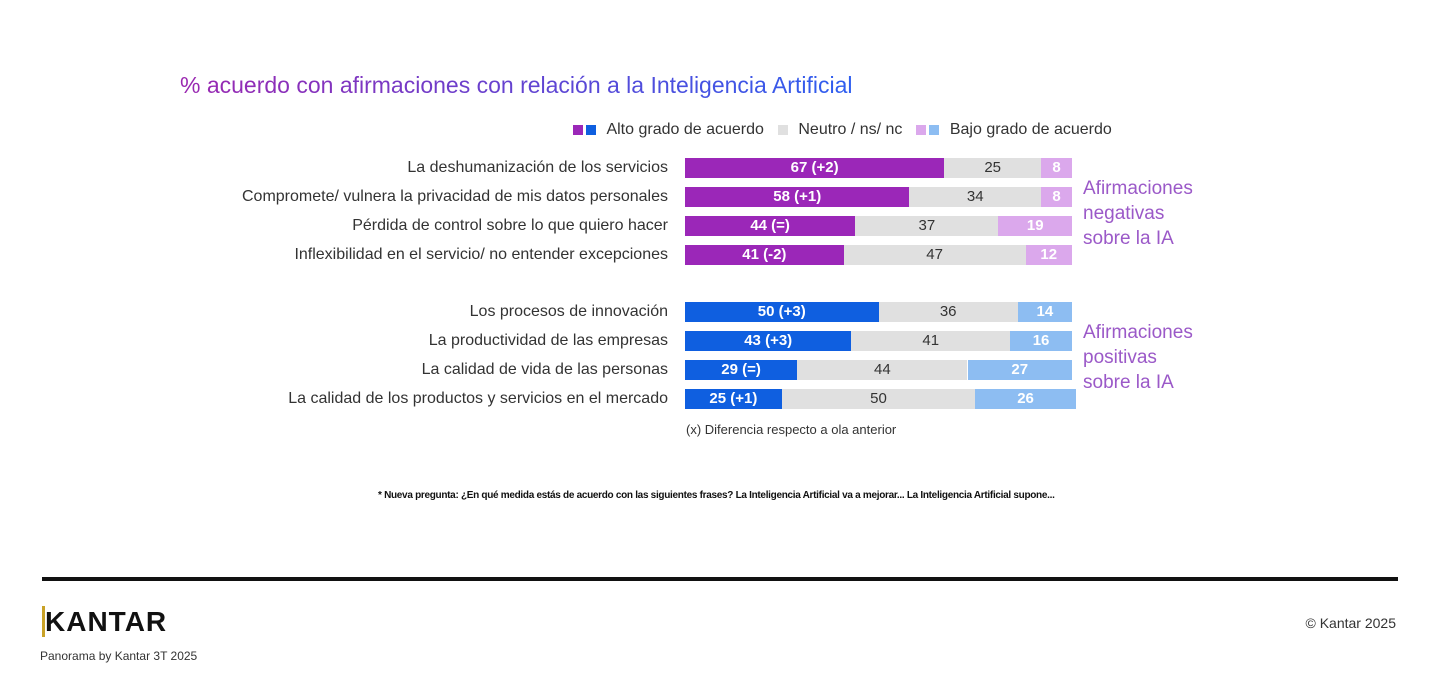 The height and width of the screenshot is (687, 1440). I want to click on bar-segment-low: 16, so click(1041, 341).